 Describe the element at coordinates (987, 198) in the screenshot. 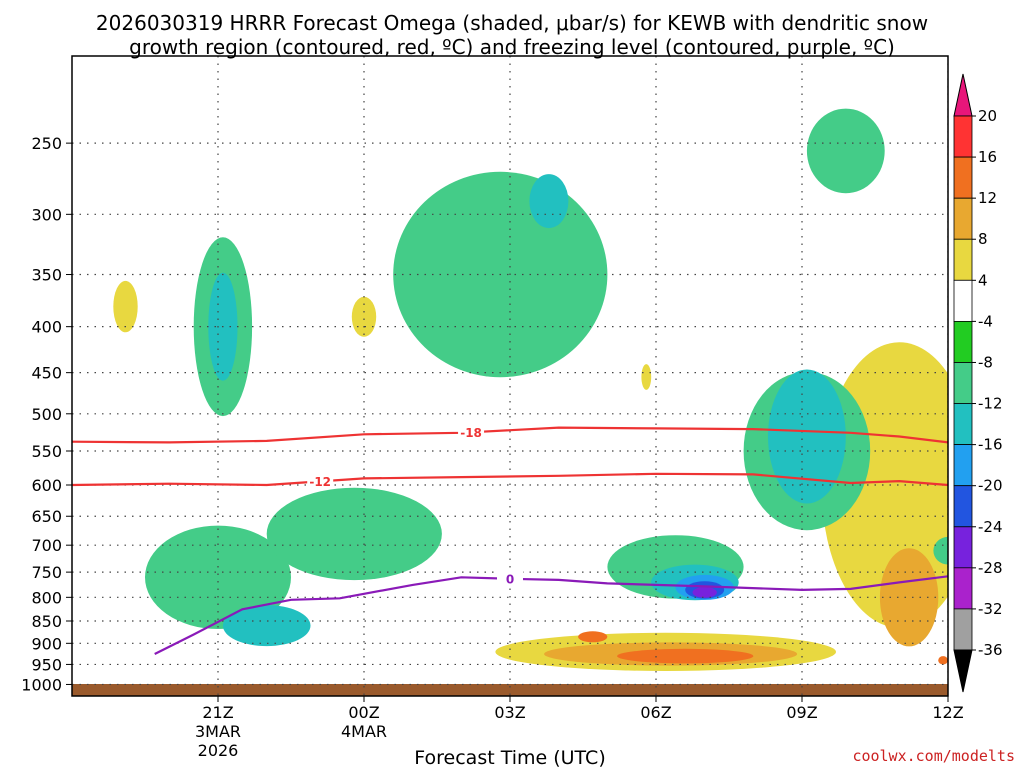

I see `colorbar-label-2: 12` at that location.